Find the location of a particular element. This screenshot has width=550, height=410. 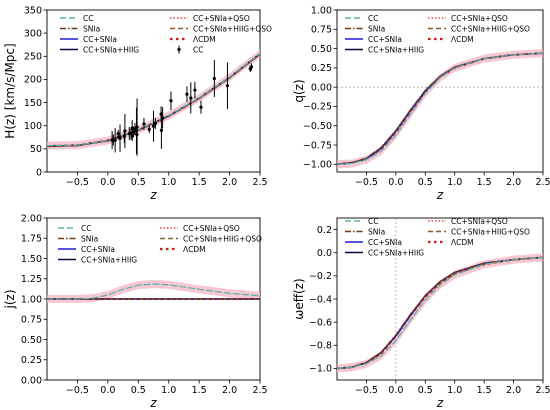

confidence-band is located at coordinates (440, 313).